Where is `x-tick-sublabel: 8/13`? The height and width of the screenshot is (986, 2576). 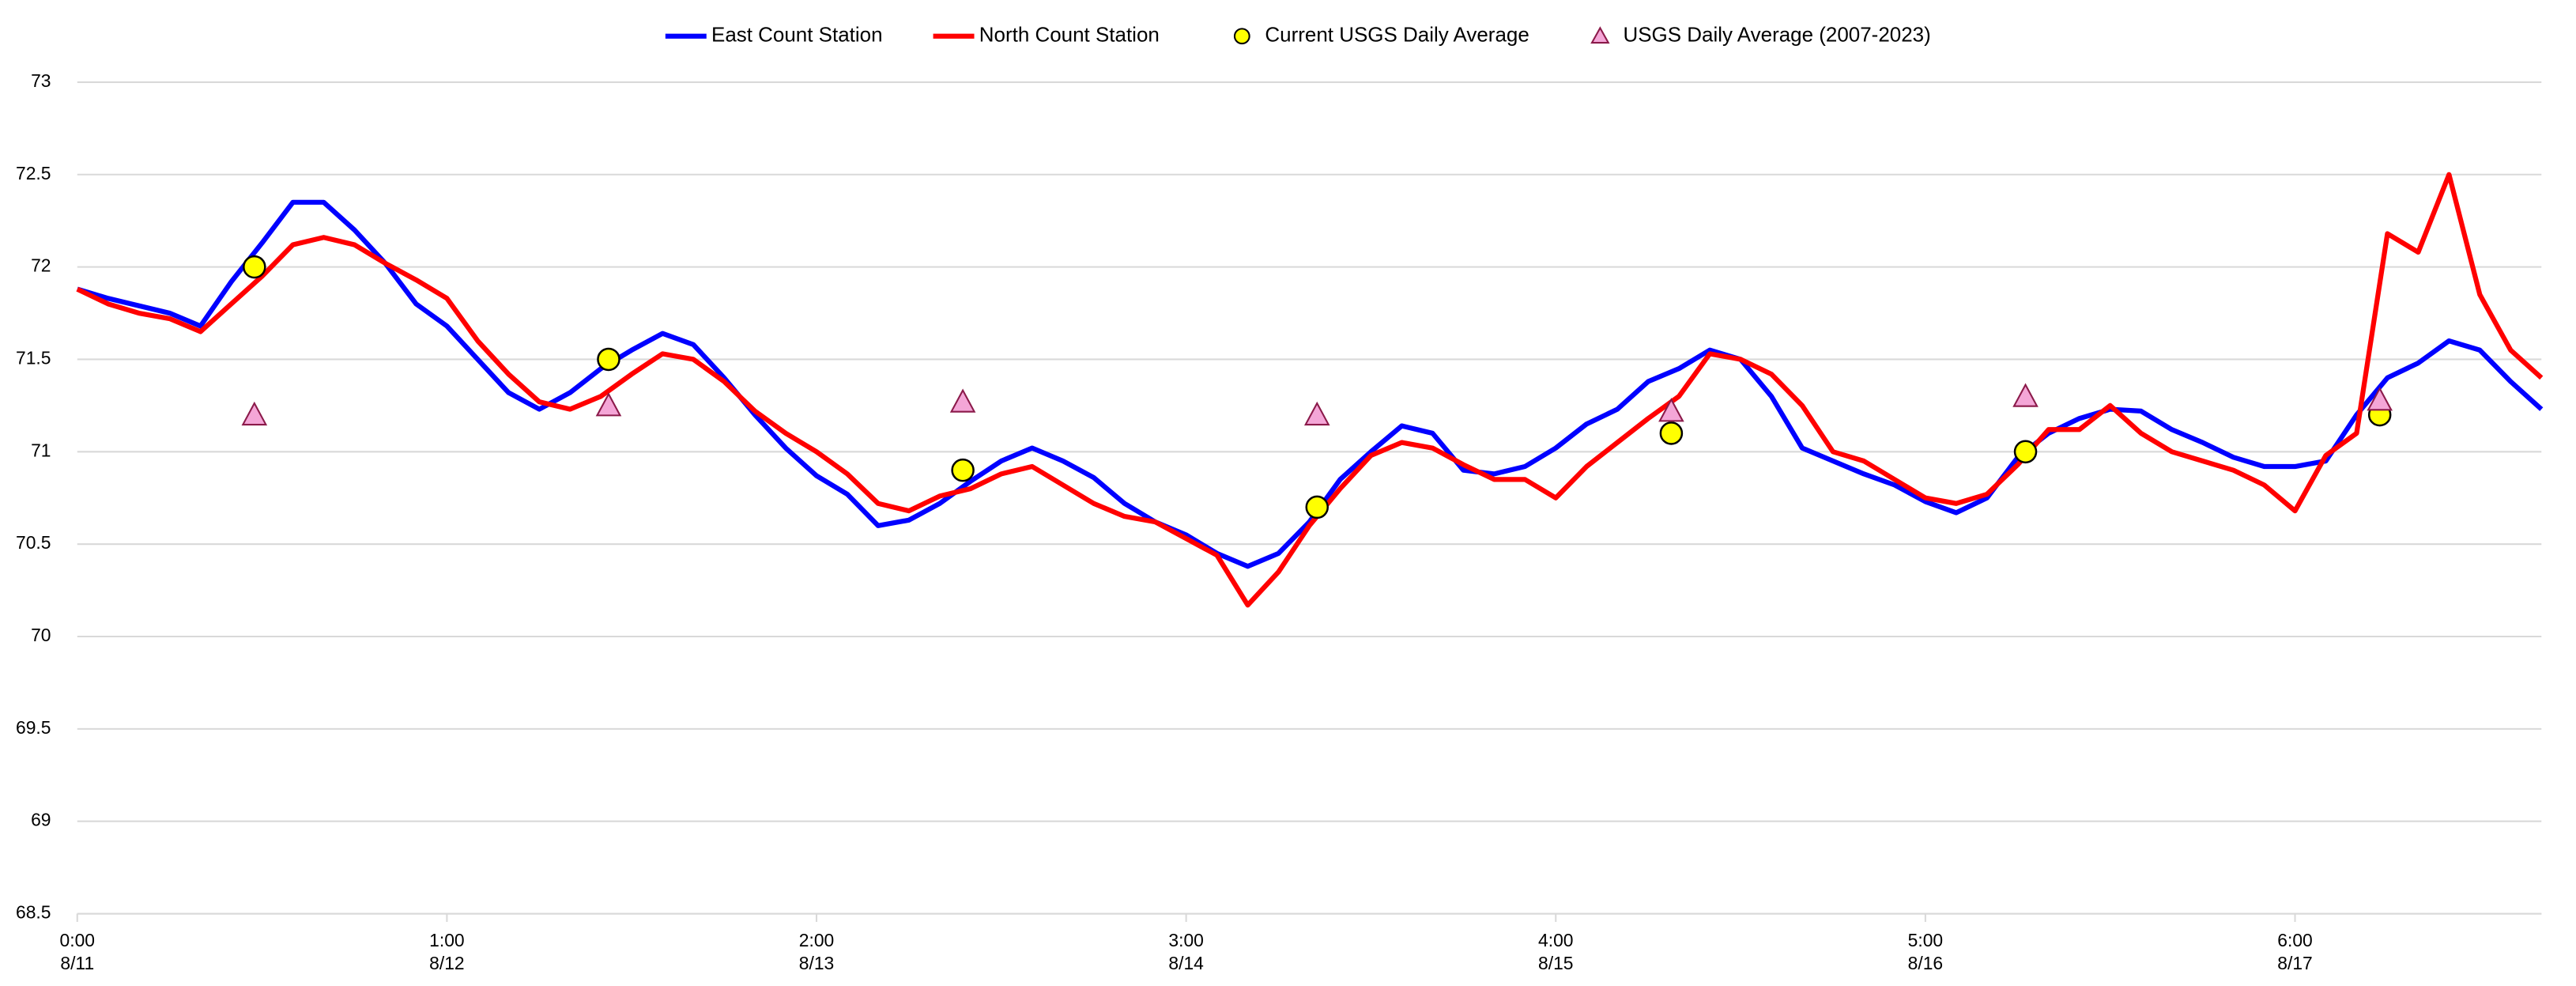
x-tick-sublabel: 8/13 is located at coordinates (817, 963).